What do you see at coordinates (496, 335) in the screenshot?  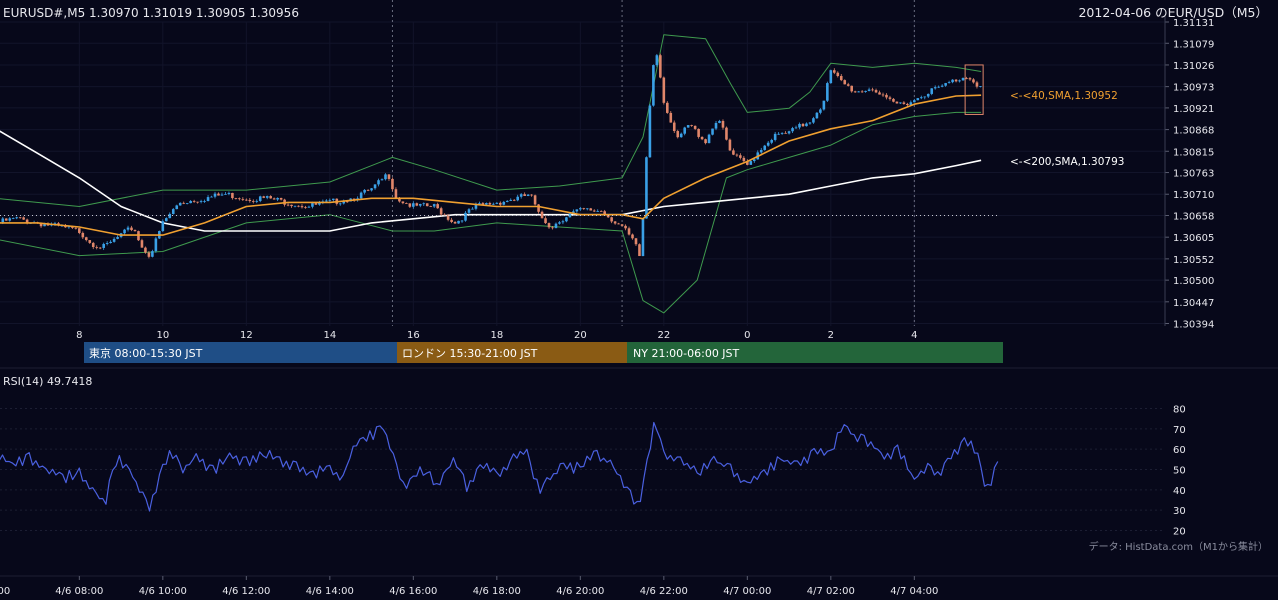 I see `hour-axis: 6810121416182022024` at bounding box center [496, 335].